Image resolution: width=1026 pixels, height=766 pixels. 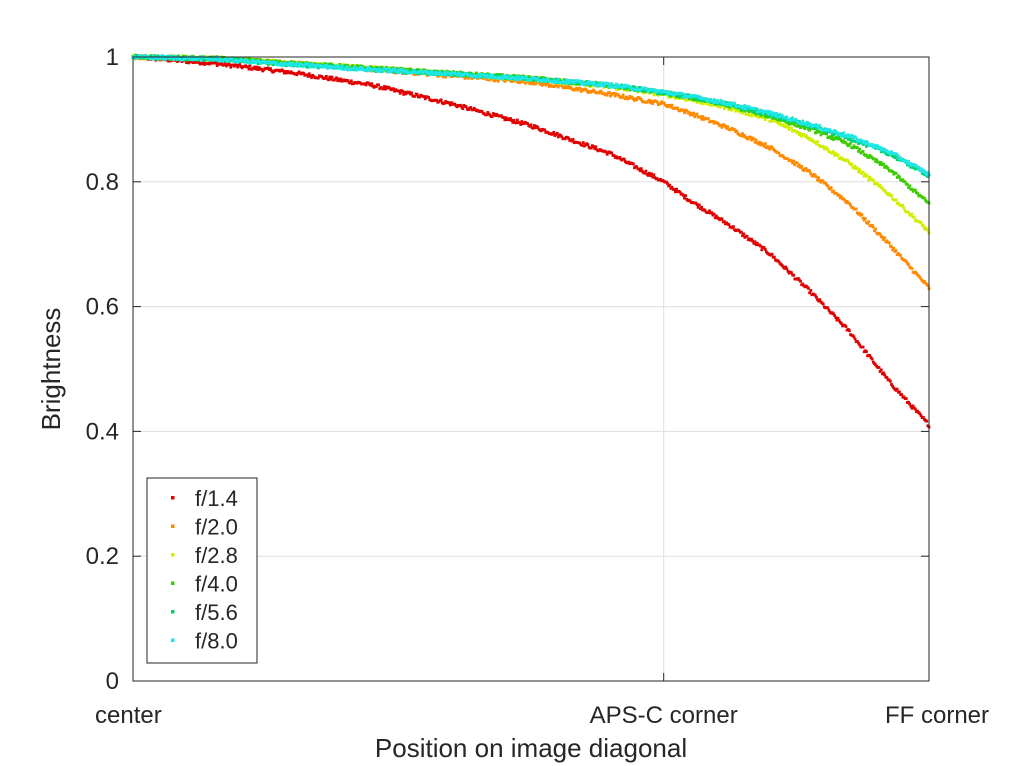 What do you see at coordinates (102, 556) in the screenshot?
I see `y-tick-label: 0.2` at bounding box center [102, 556].